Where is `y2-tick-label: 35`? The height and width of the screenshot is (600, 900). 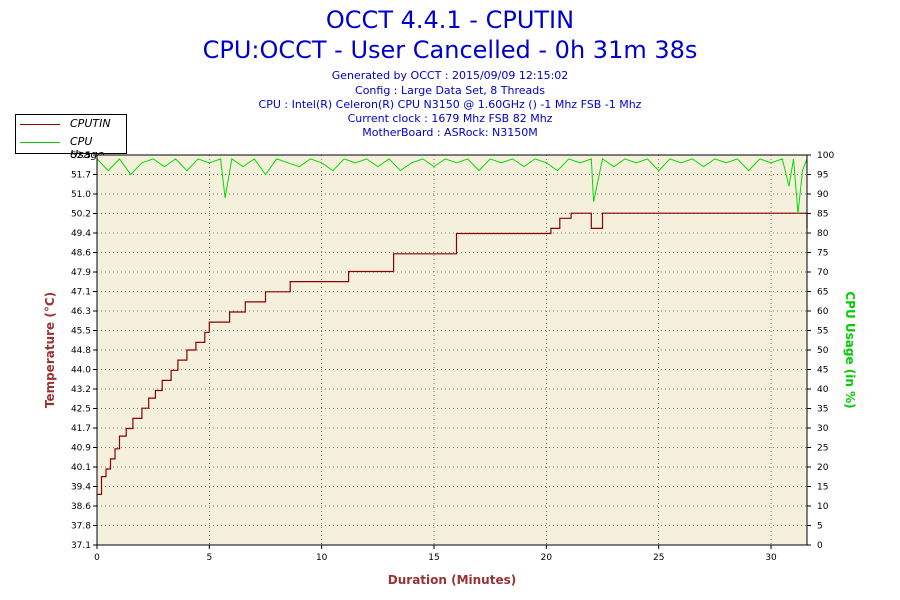 y2-tick-label: 35 is located at coordinates (822, 410).